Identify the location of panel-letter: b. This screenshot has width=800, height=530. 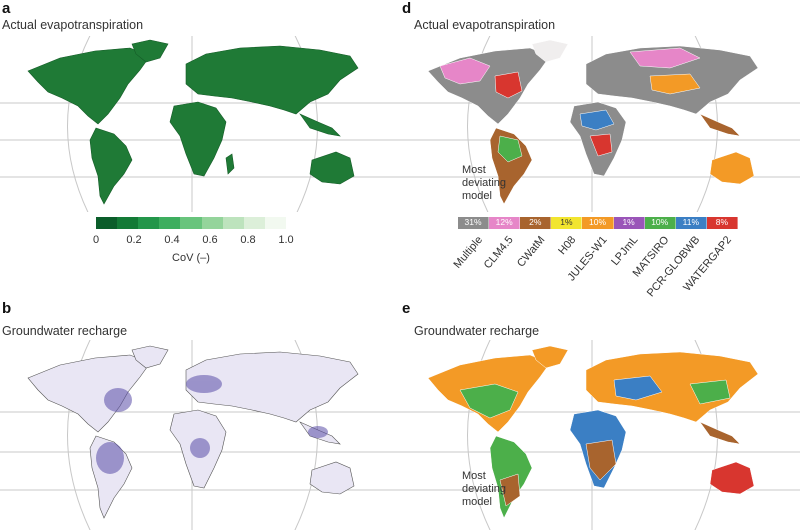
(7, 308).